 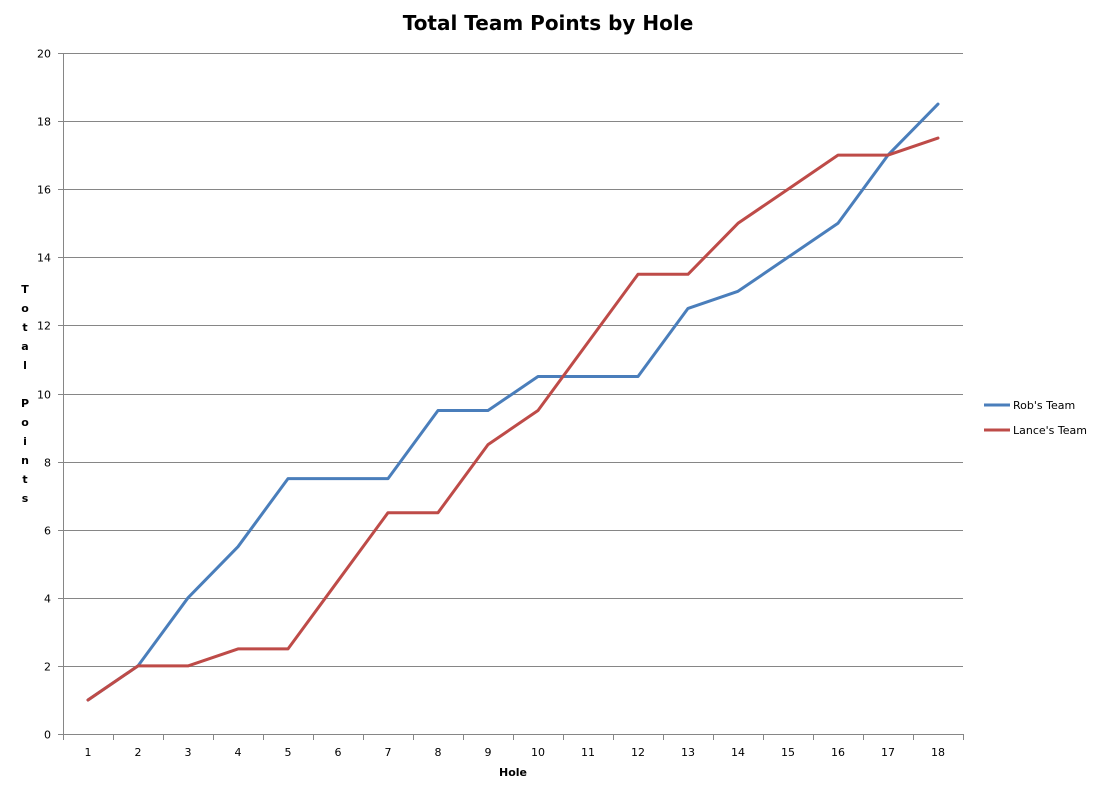 I want to click on x-tick-label: 12, so click(x=638, y=752).